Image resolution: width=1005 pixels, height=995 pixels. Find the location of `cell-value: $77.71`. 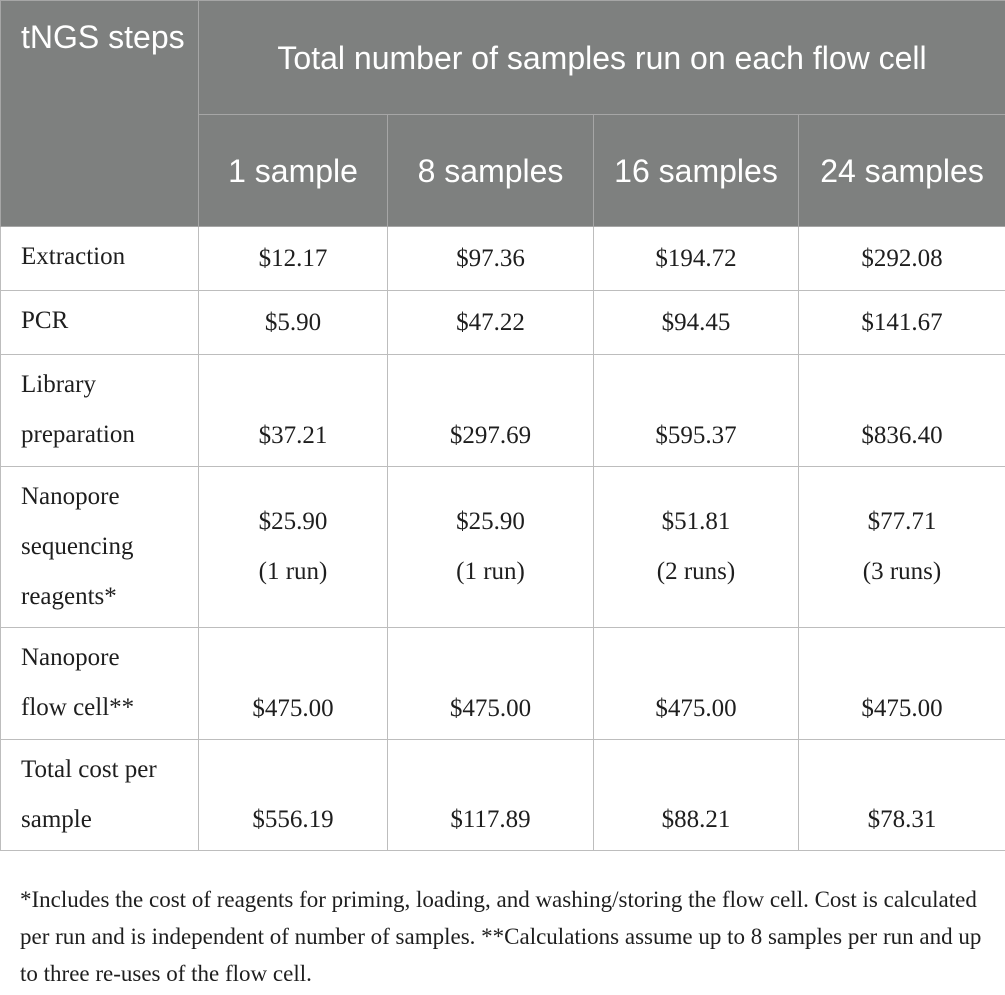

cell-value: $77.71 is located at coordinates (902, 521).